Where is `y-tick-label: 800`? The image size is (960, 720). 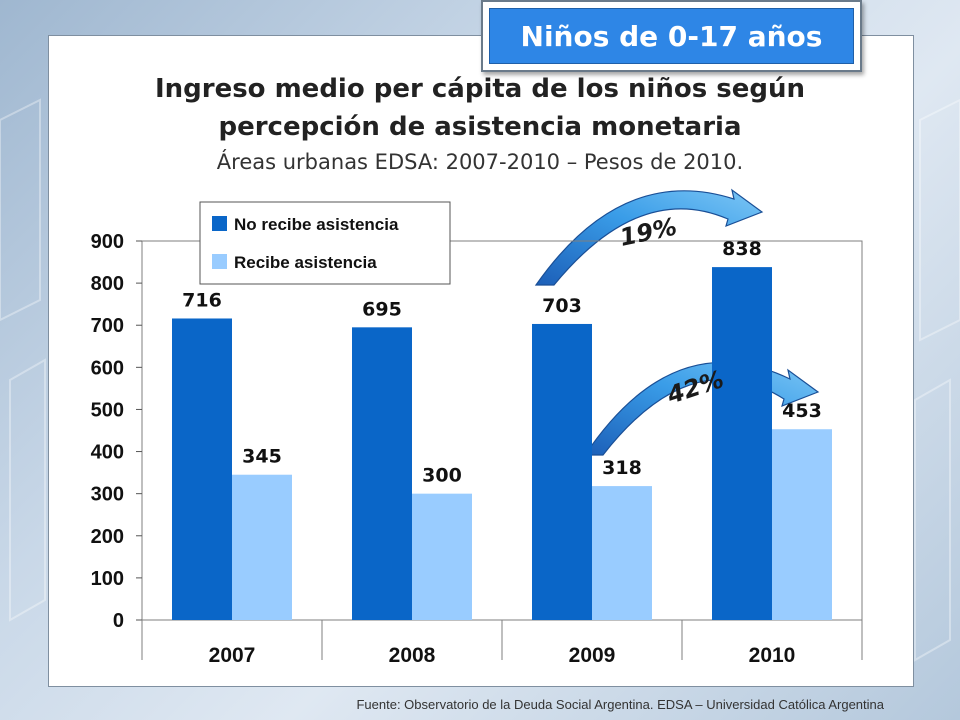
y-tick-label: 800 is located at coordinates (107, 284).